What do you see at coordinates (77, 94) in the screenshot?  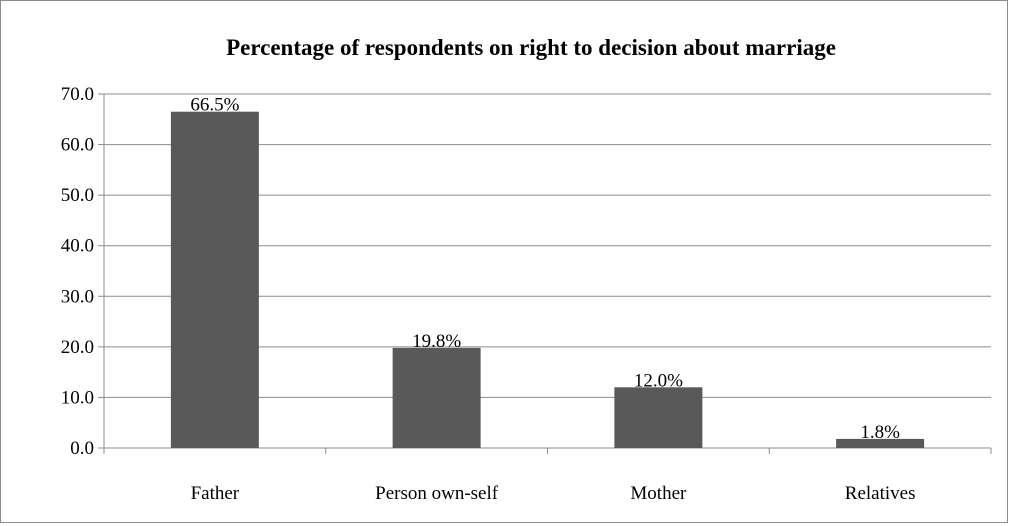 I see `y-tick-label: 70.0` at bounding box center [77, 94].